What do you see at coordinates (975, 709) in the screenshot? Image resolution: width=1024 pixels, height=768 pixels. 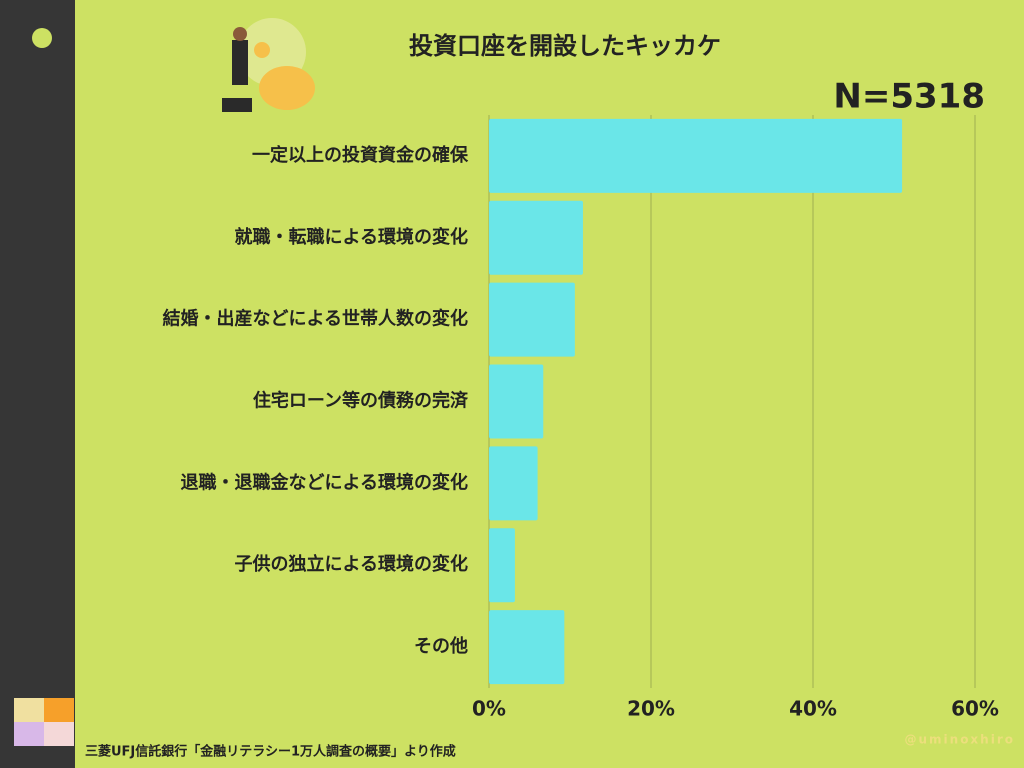 I see `x-tick-label: 60%` at bounding box center [975, 709].